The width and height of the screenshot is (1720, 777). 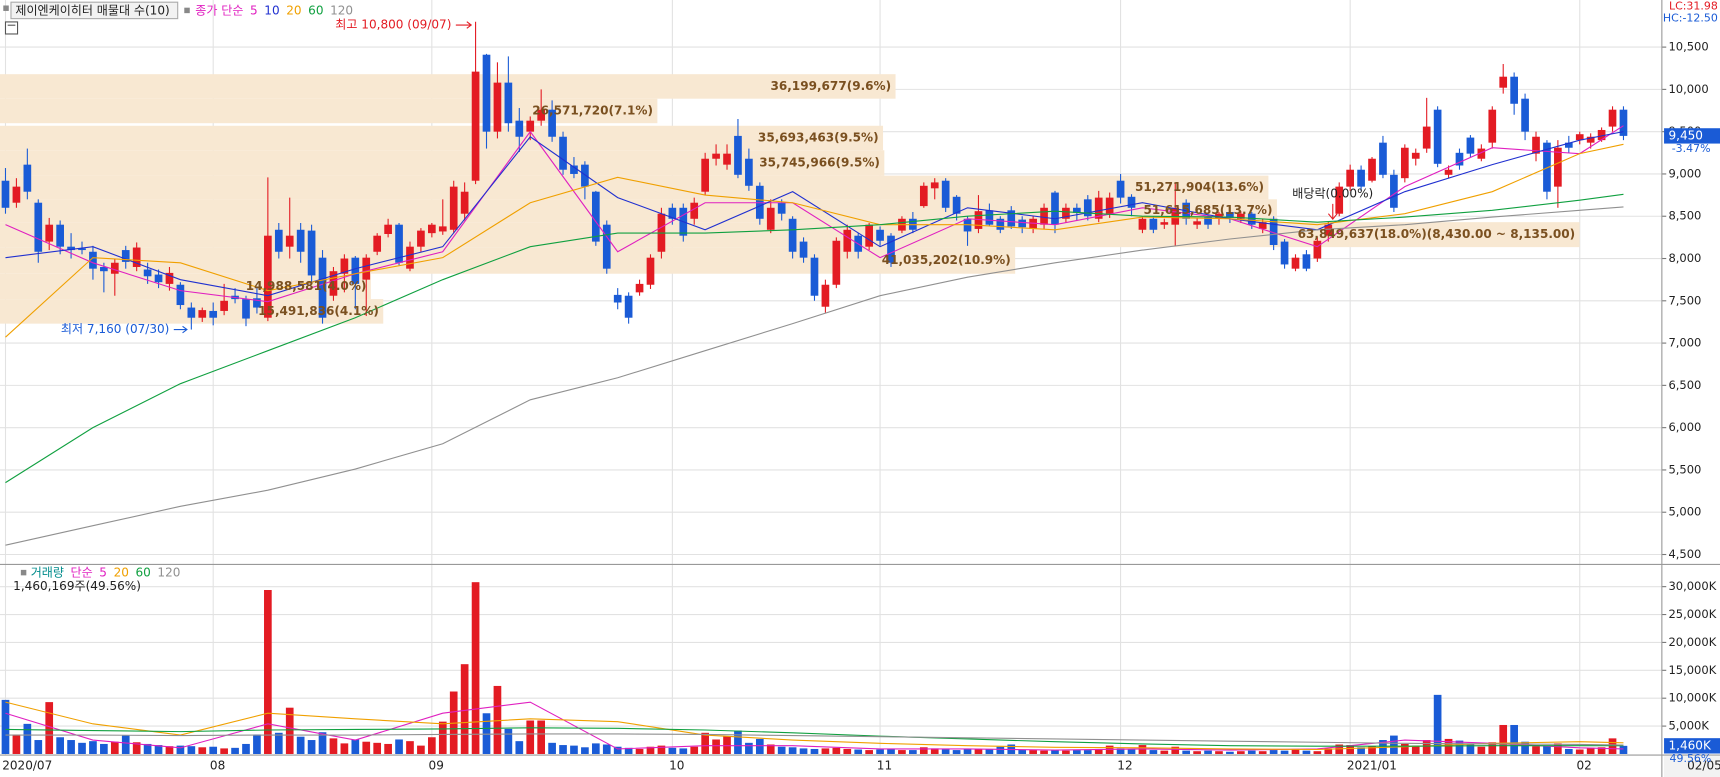 What do you see at coordinates (94, 10) in the screenshot?
I see `title-box` at bounding box center [94, 10].